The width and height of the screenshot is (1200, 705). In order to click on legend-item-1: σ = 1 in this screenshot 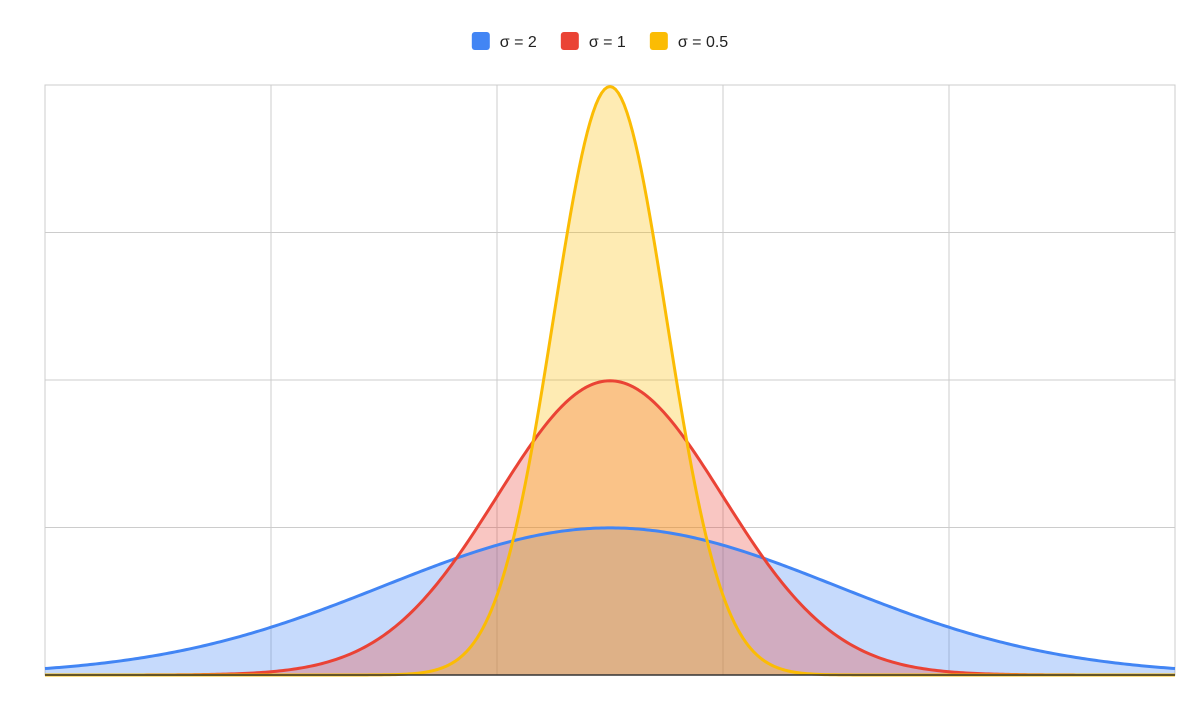, I will do `click(593, 41)`.